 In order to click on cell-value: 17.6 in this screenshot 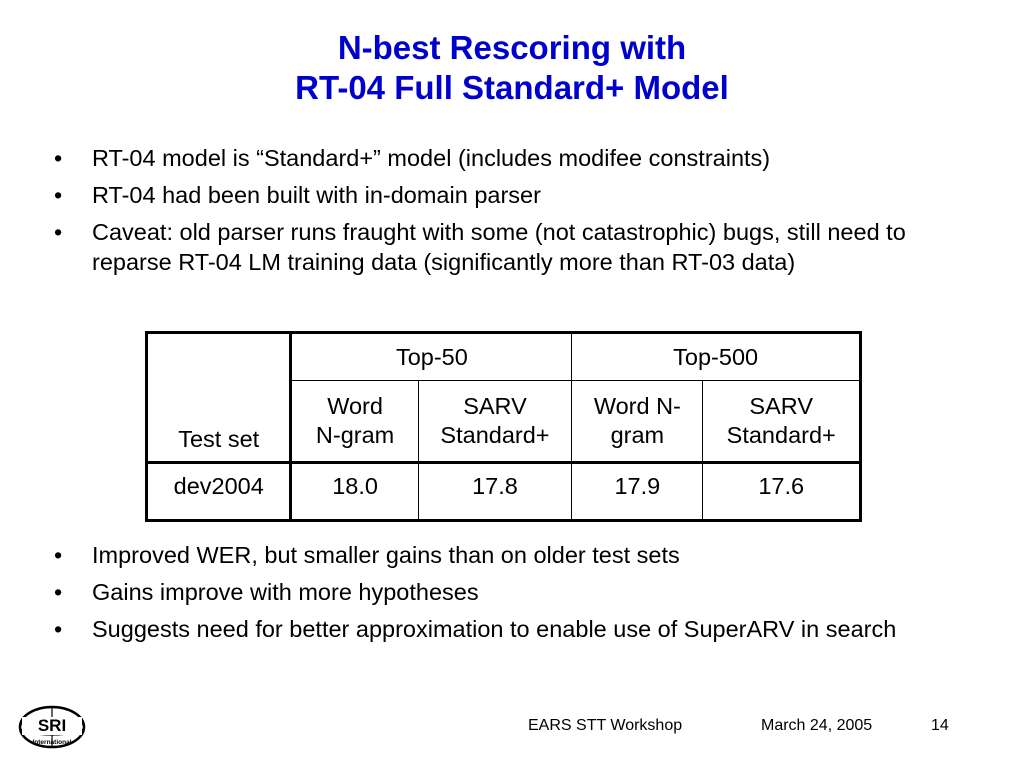, I will do `click(781, 491)`.